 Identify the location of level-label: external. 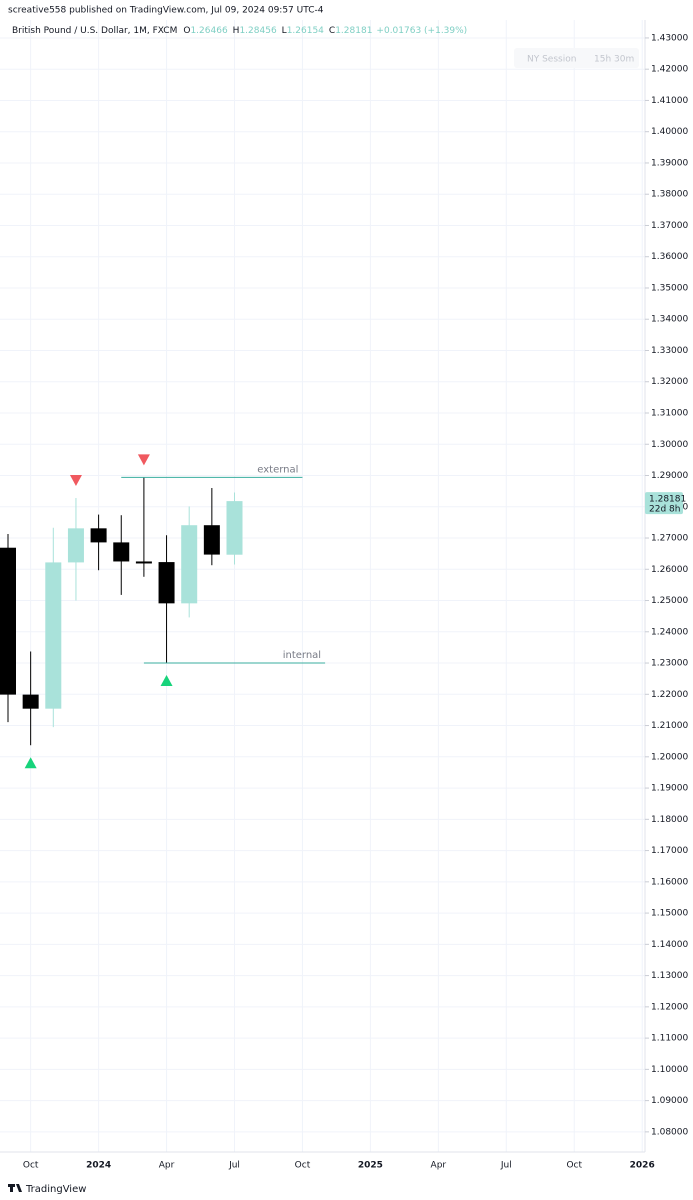
(277, 469).